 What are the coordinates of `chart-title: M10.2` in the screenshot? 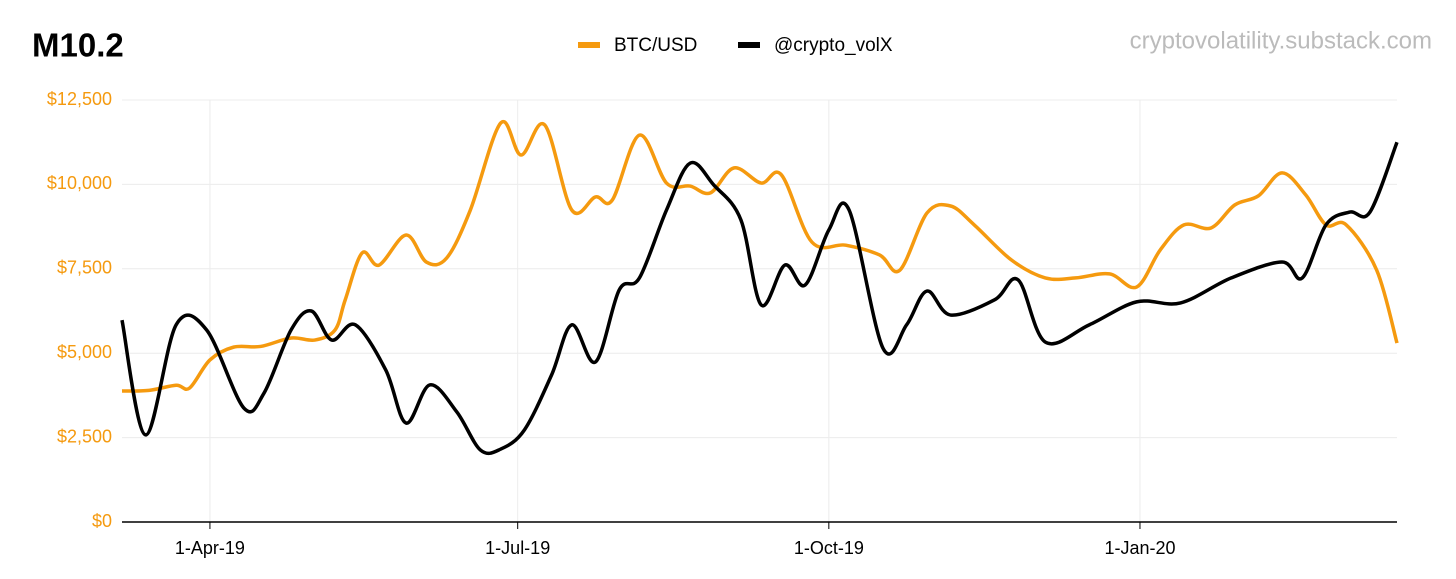 It's located at (78, 45).